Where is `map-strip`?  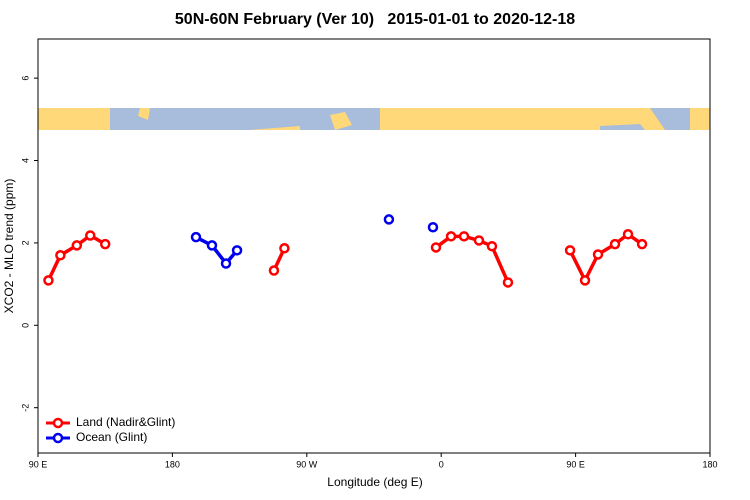
map-strip is located at coordinates (374, 119).